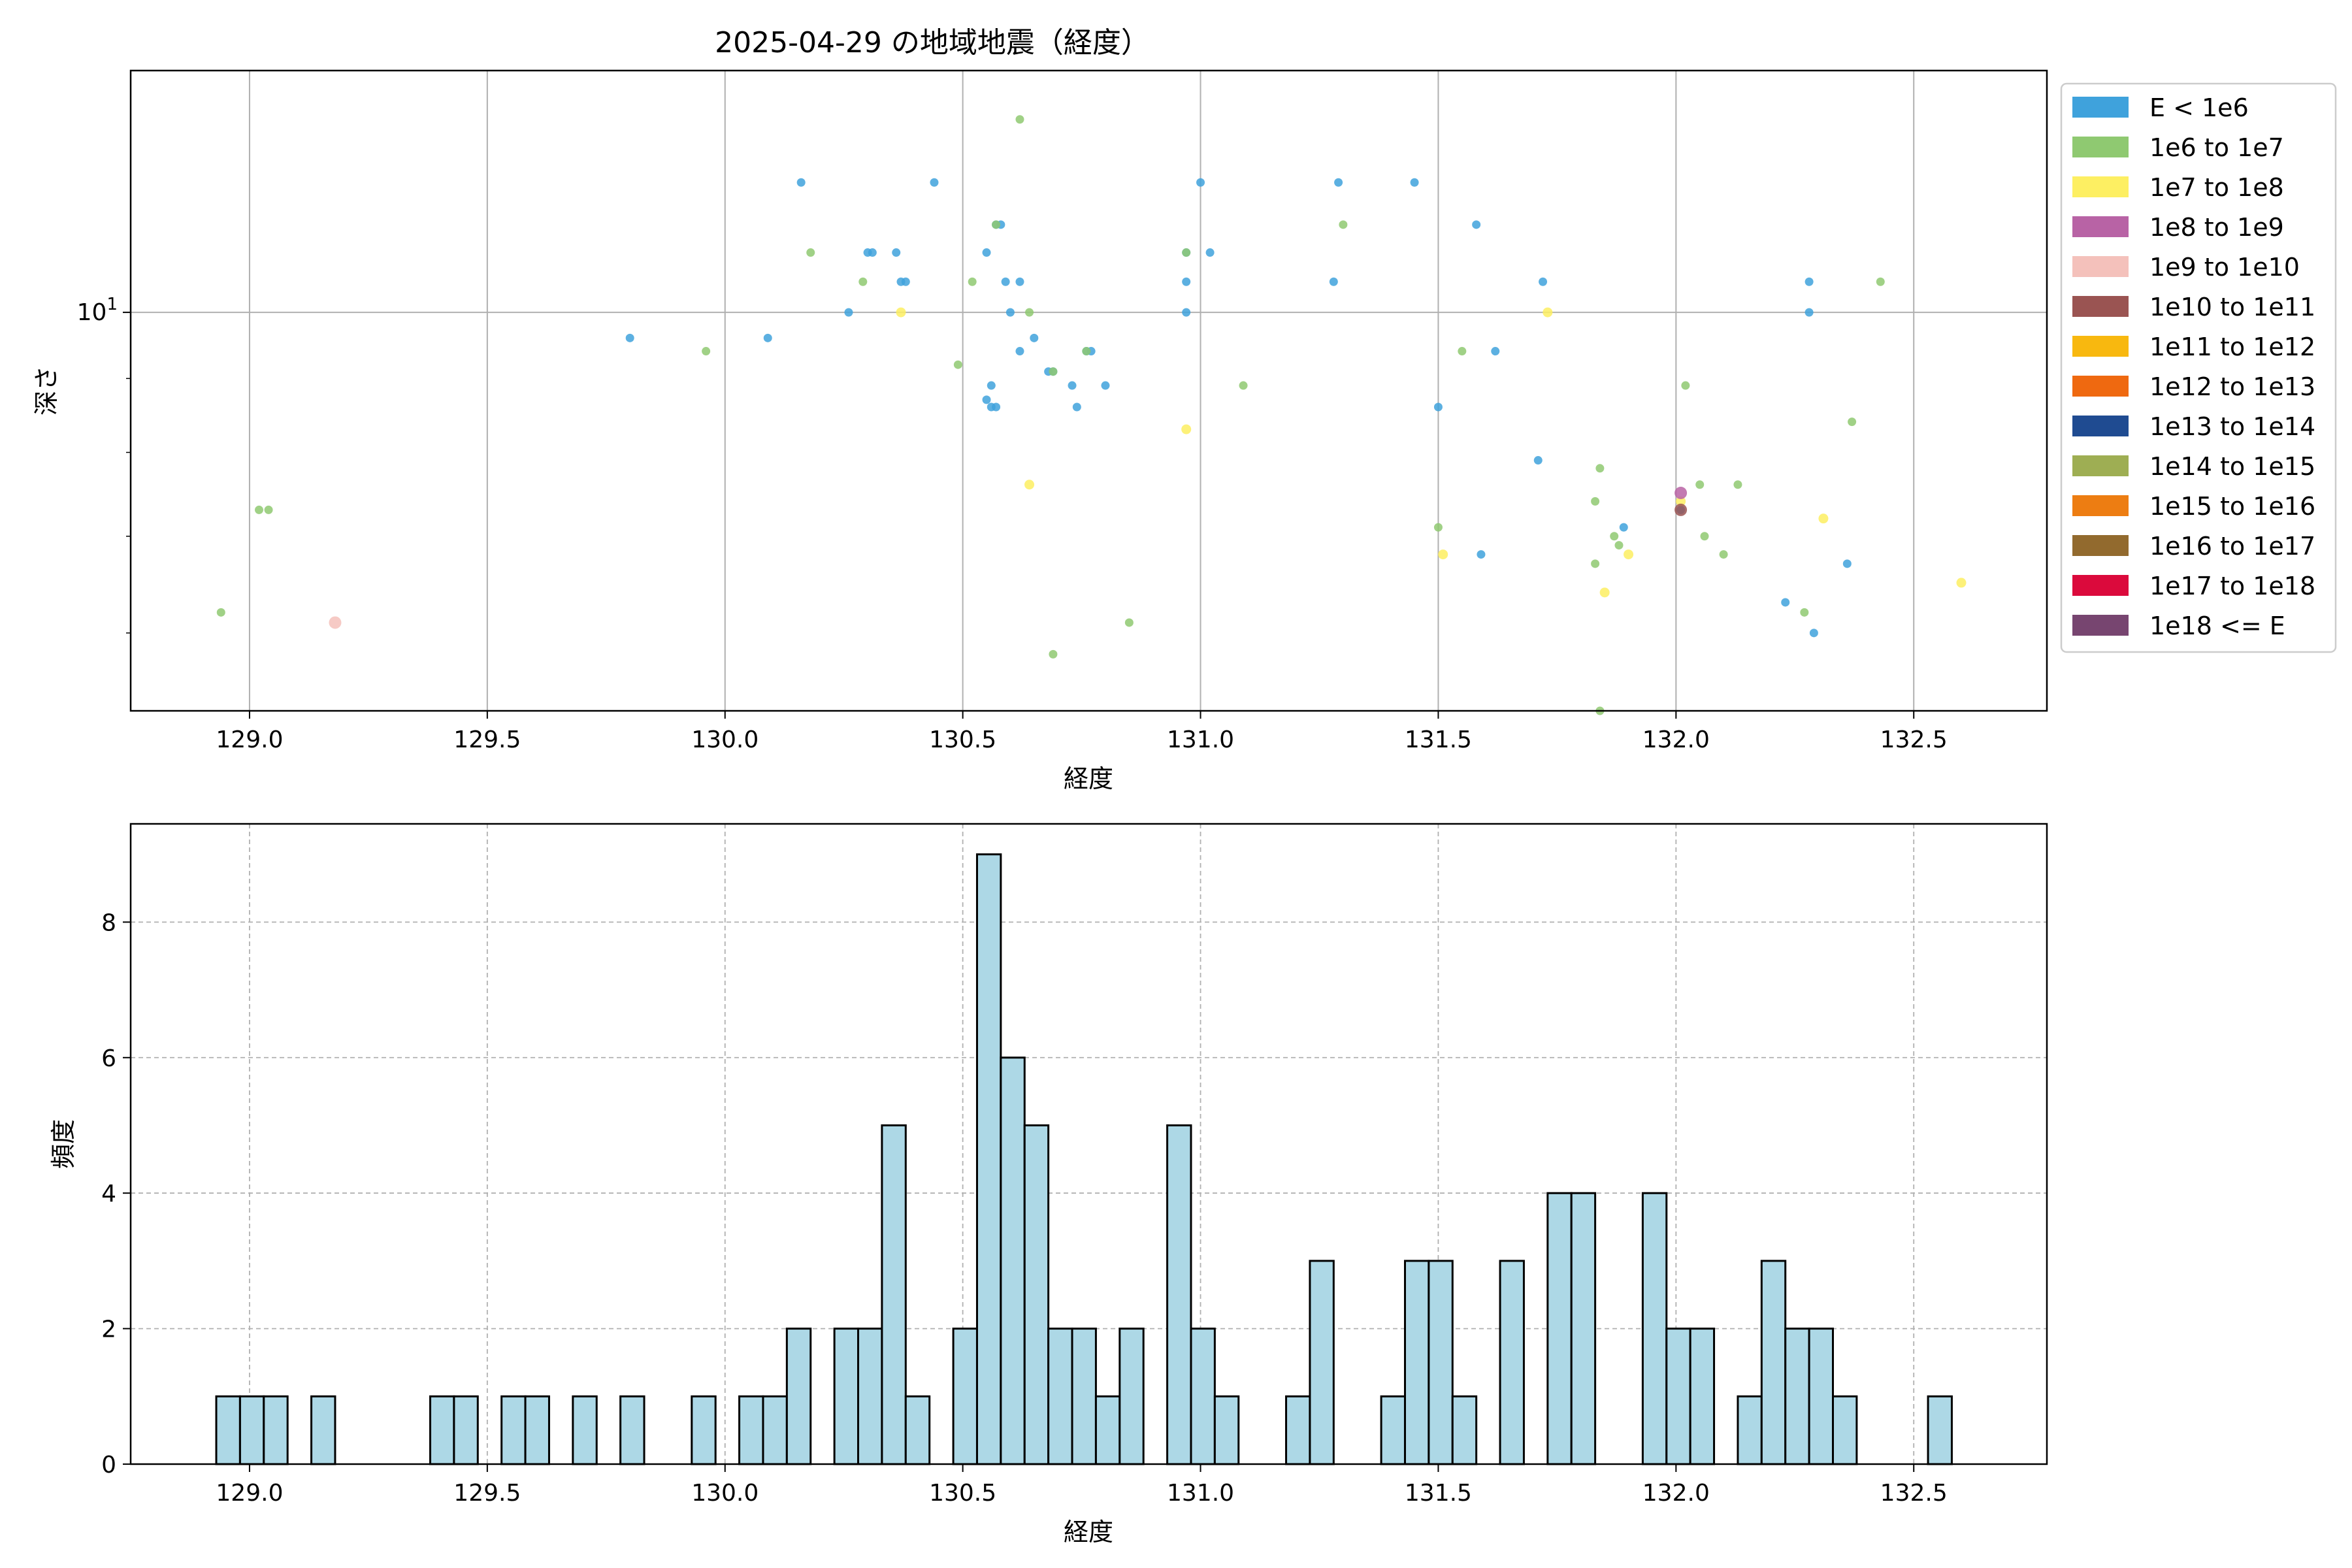  I want to click on legend-label: 1e12 to 1e13, so click(2232, 386).